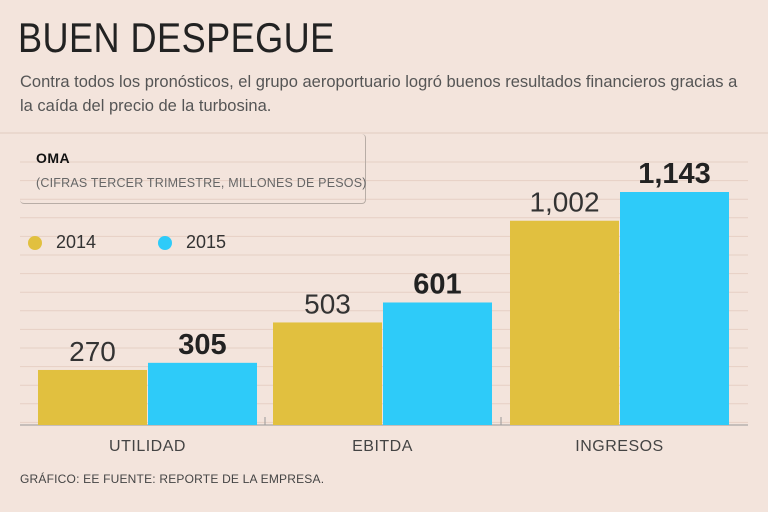 Image resolution: width=768 pixels, height=512 pixels. Describe the element at coordinates (176, 37) in the screenshot. I see `chart-title: BUEN DESPEGUE` at that location.